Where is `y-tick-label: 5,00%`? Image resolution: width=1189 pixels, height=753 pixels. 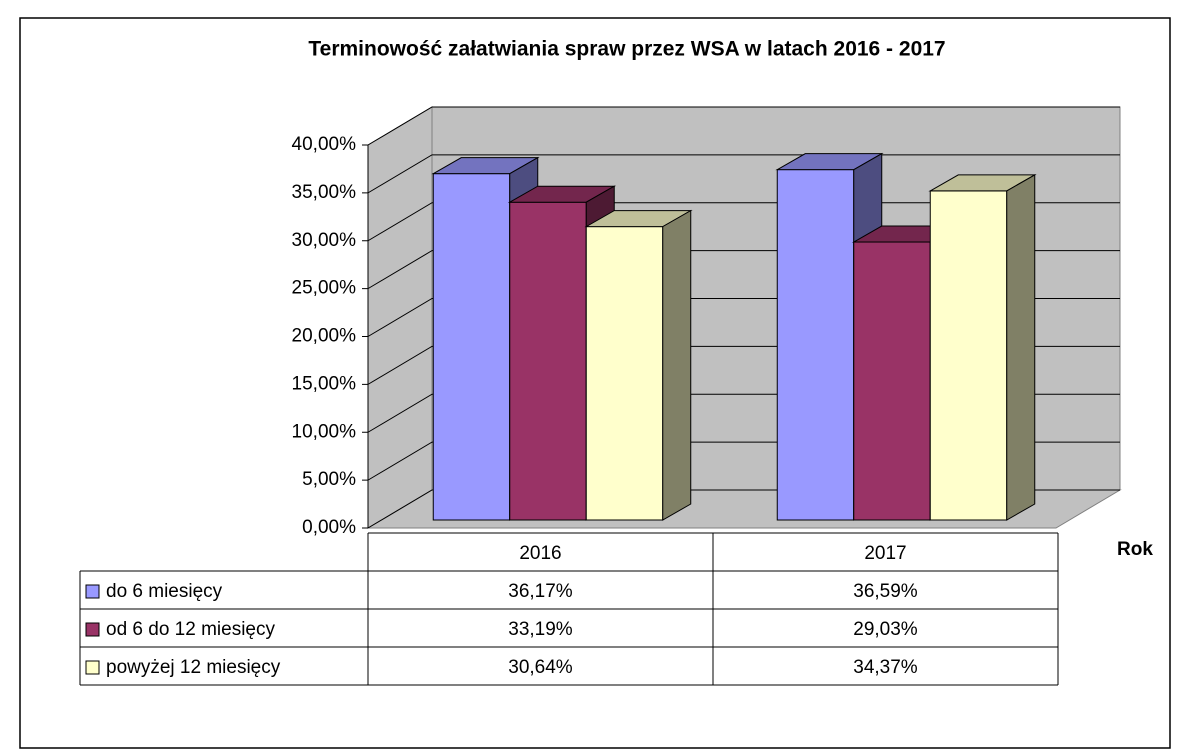
y-tick-label: 5,00% is located at coordinates (329, 479).